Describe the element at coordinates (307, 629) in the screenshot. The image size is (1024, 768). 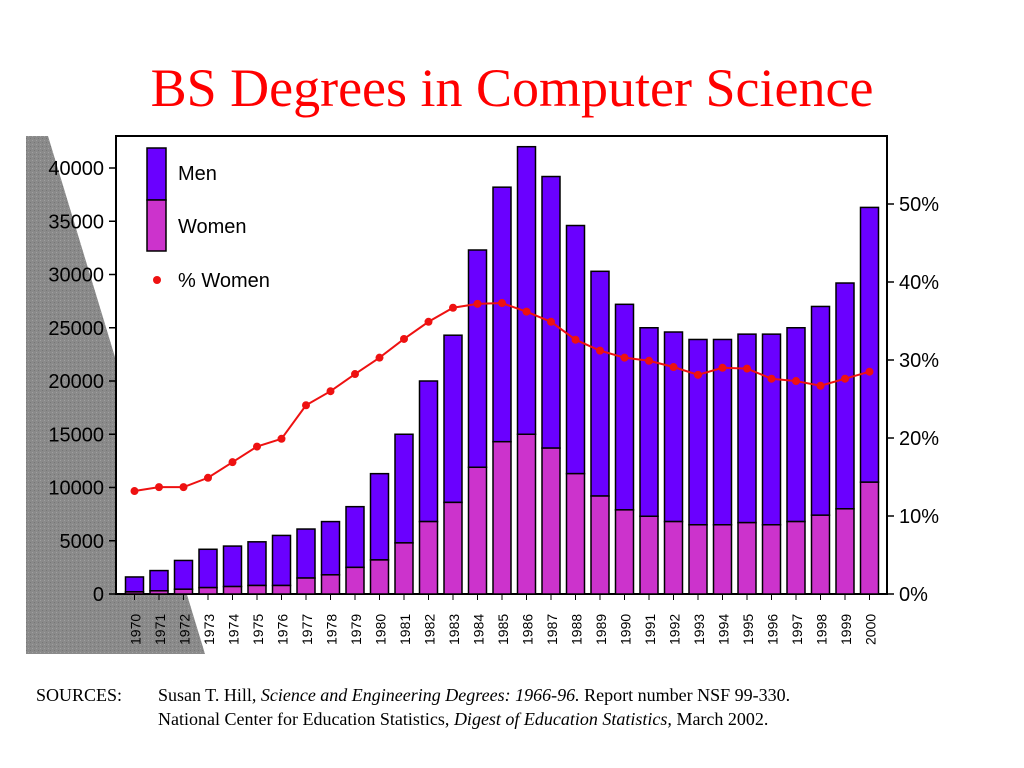
I see `x-tick-label: 1977` at that location.